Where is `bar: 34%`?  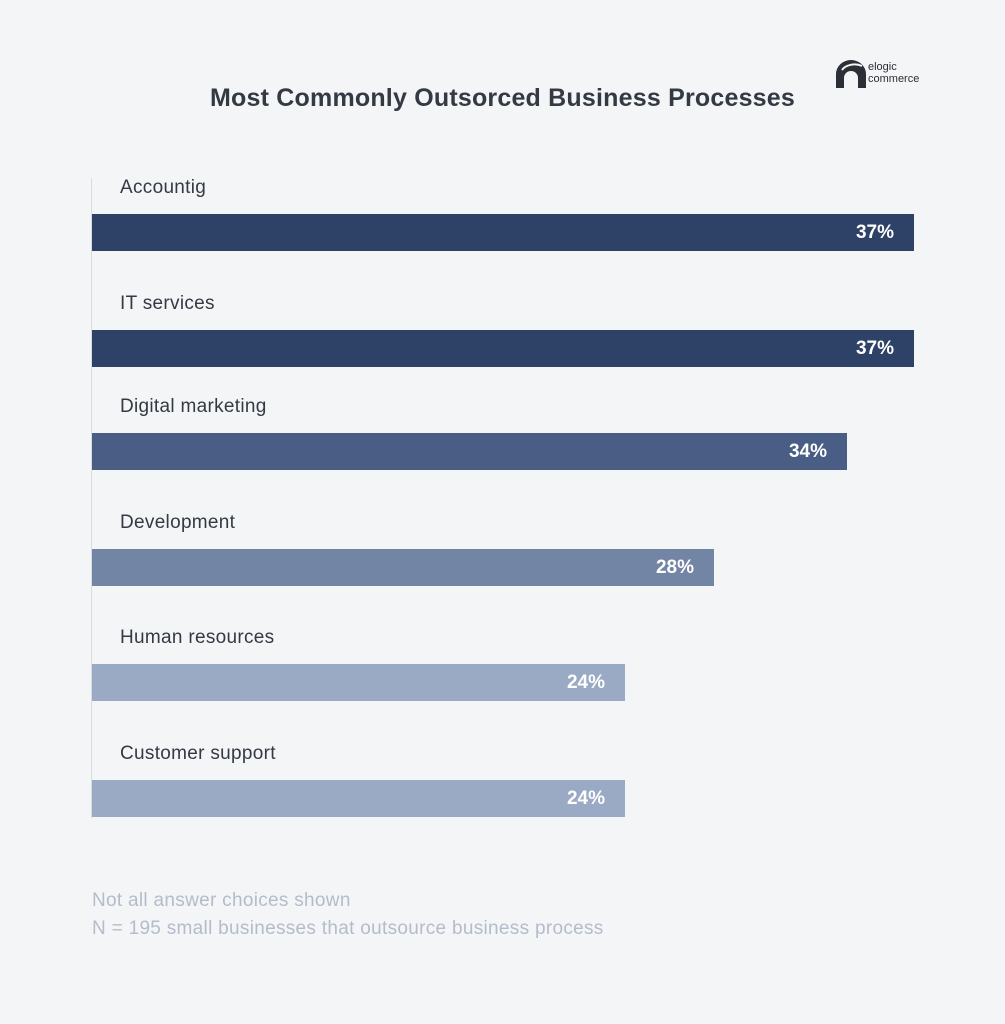 bar: 34% is located at coordinates (469, 451).